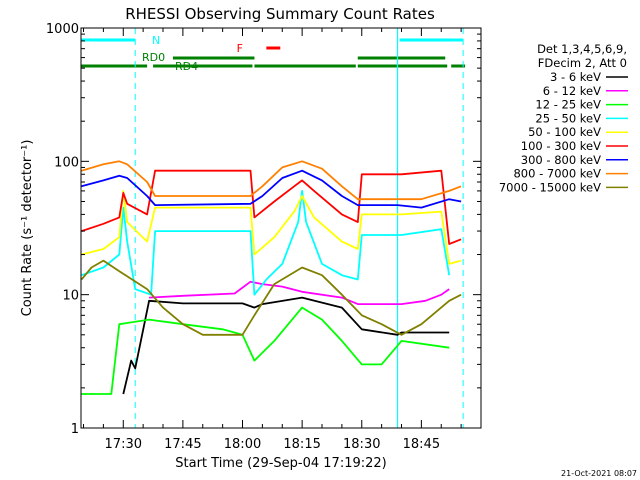 Image resolution: width=640 pixels, height=480 pixels. I want to click on flag-label-rd4: RD4, so click(186, 66).